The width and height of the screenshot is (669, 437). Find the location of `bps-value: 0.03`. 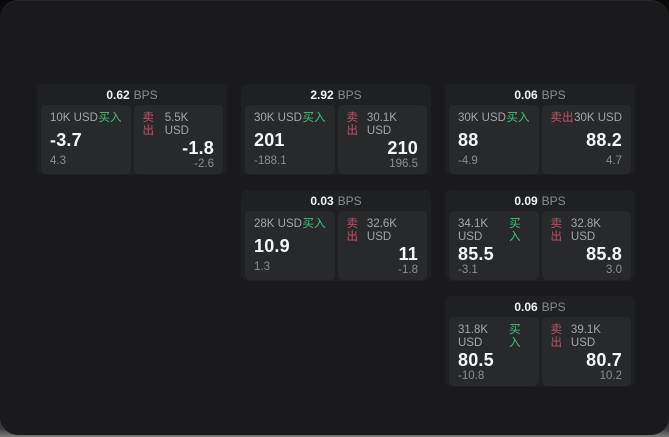

bps-value: 0.03 is located at coordinates (322, 201).